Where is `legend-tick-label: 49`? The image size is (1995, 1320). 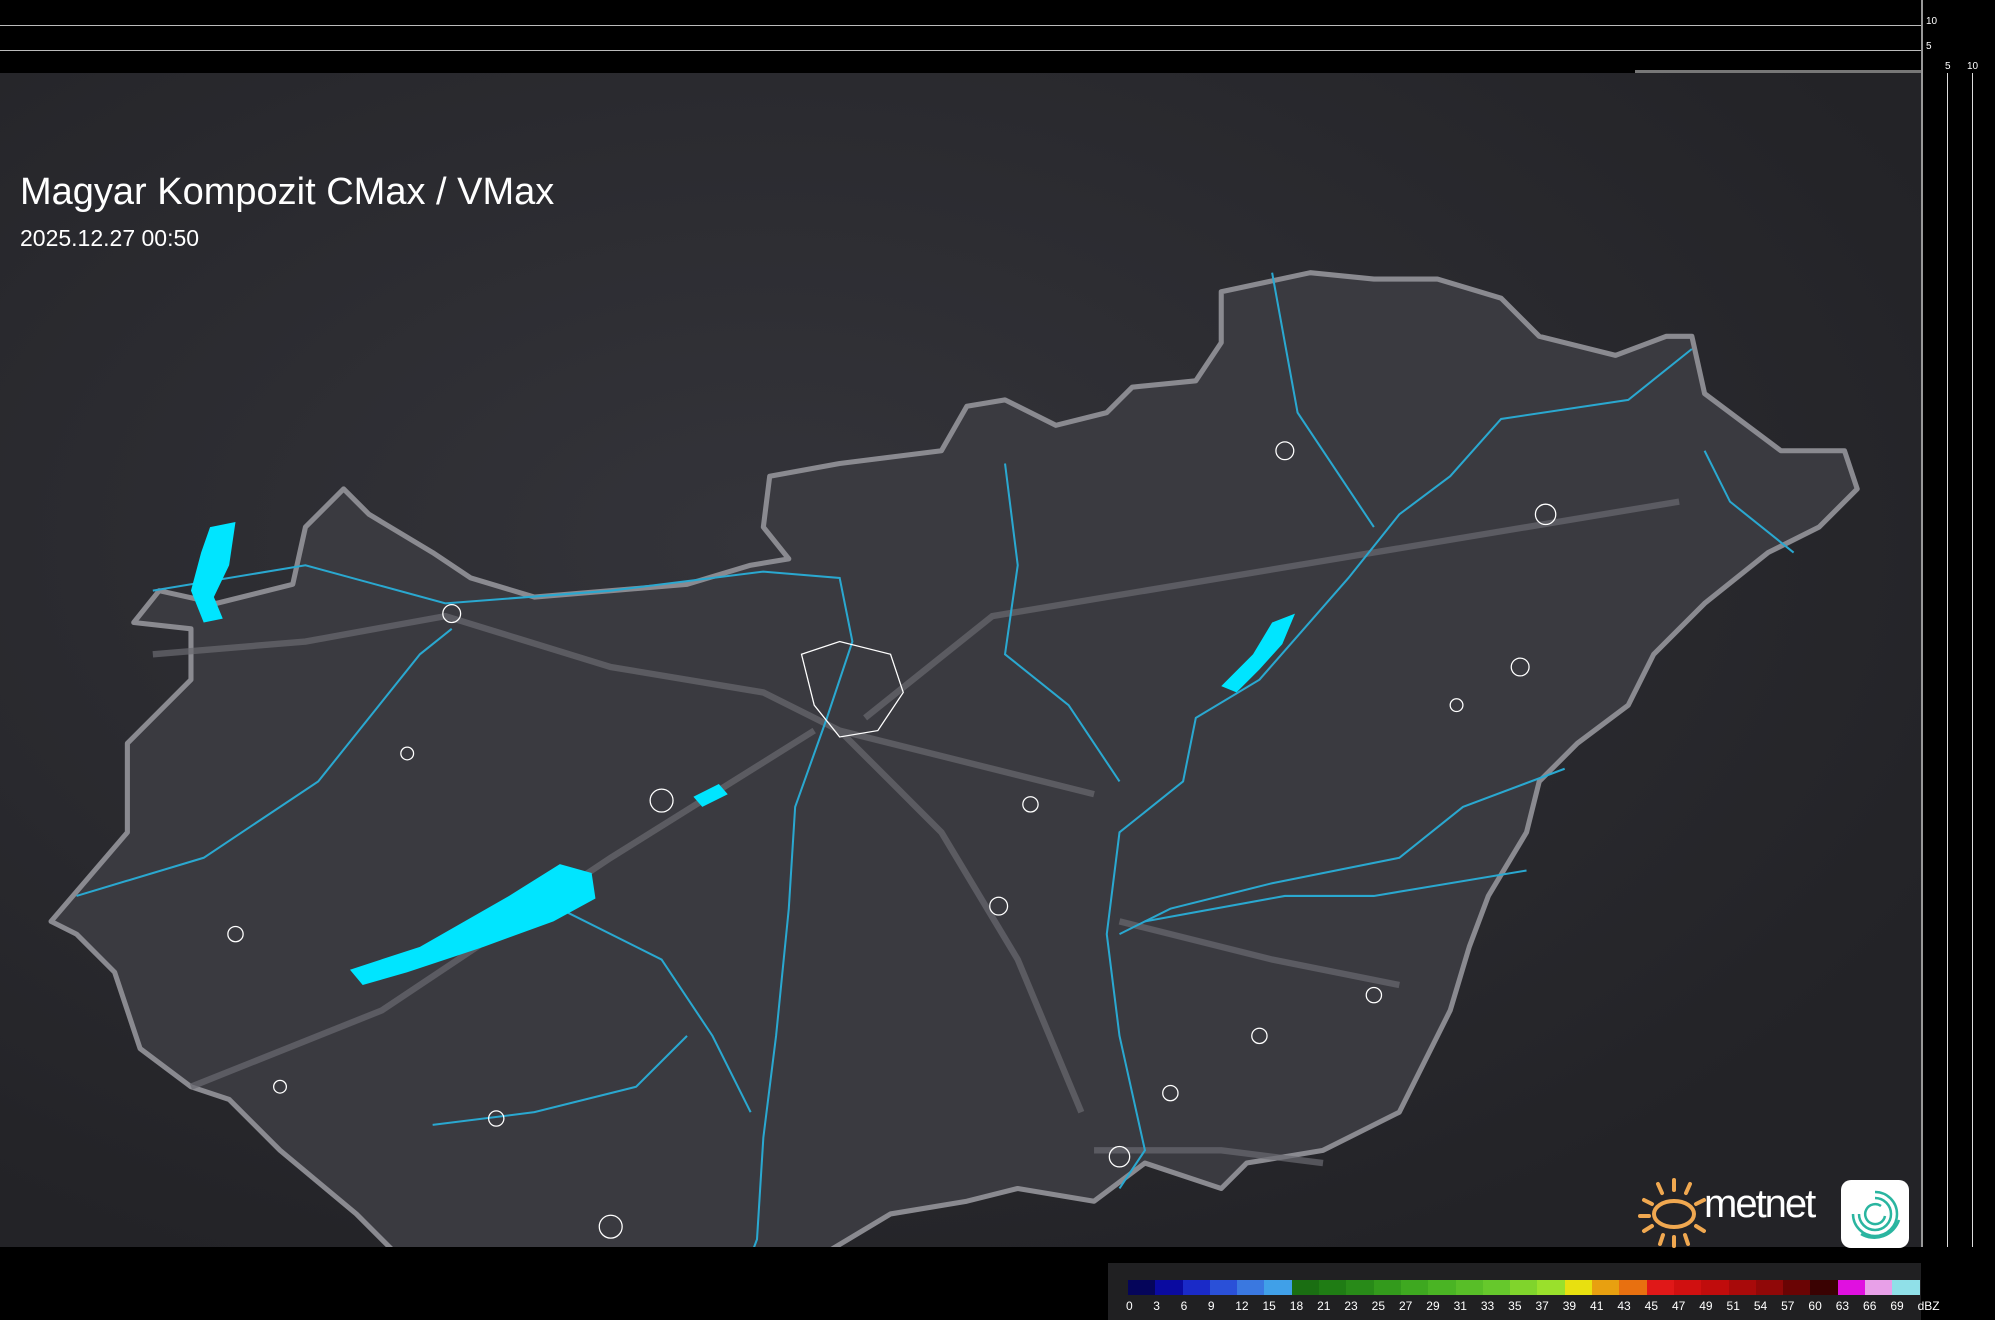 legend-tick-label: 49 is located at coordinates (1706, 1306).